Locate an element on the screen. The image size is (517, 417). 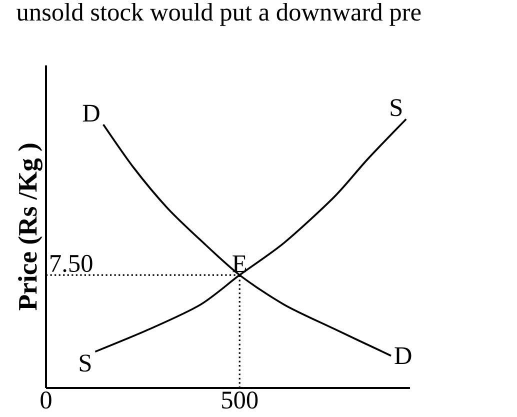
x-tick-label: 500 is located at coordinates (240, 400).